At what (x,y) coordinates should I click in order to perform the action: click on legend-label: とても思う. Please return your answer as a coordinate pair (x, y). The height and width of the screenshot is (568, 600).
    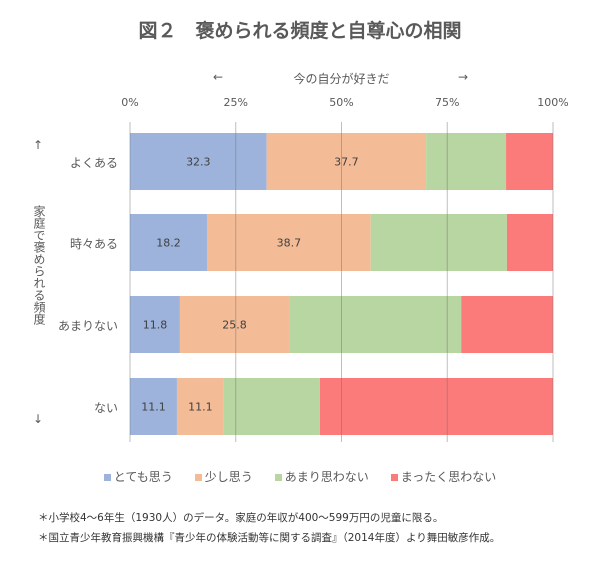
    Looking at the image, I should click on (143, 477).